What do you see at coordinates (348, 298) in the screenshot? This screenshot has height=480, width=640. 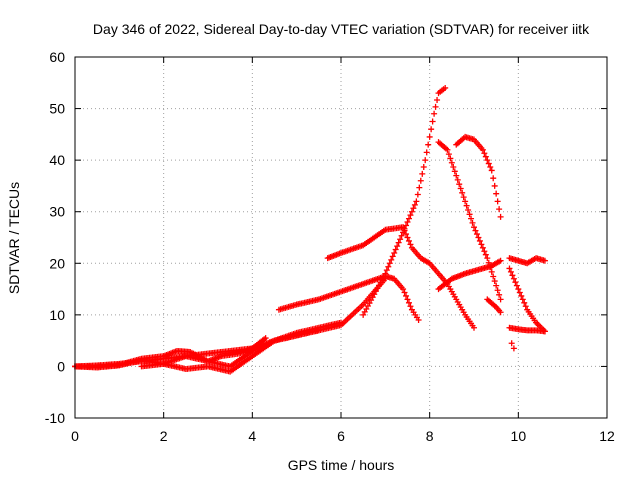 I see `series-arc5` at bounding box center [348, 298].